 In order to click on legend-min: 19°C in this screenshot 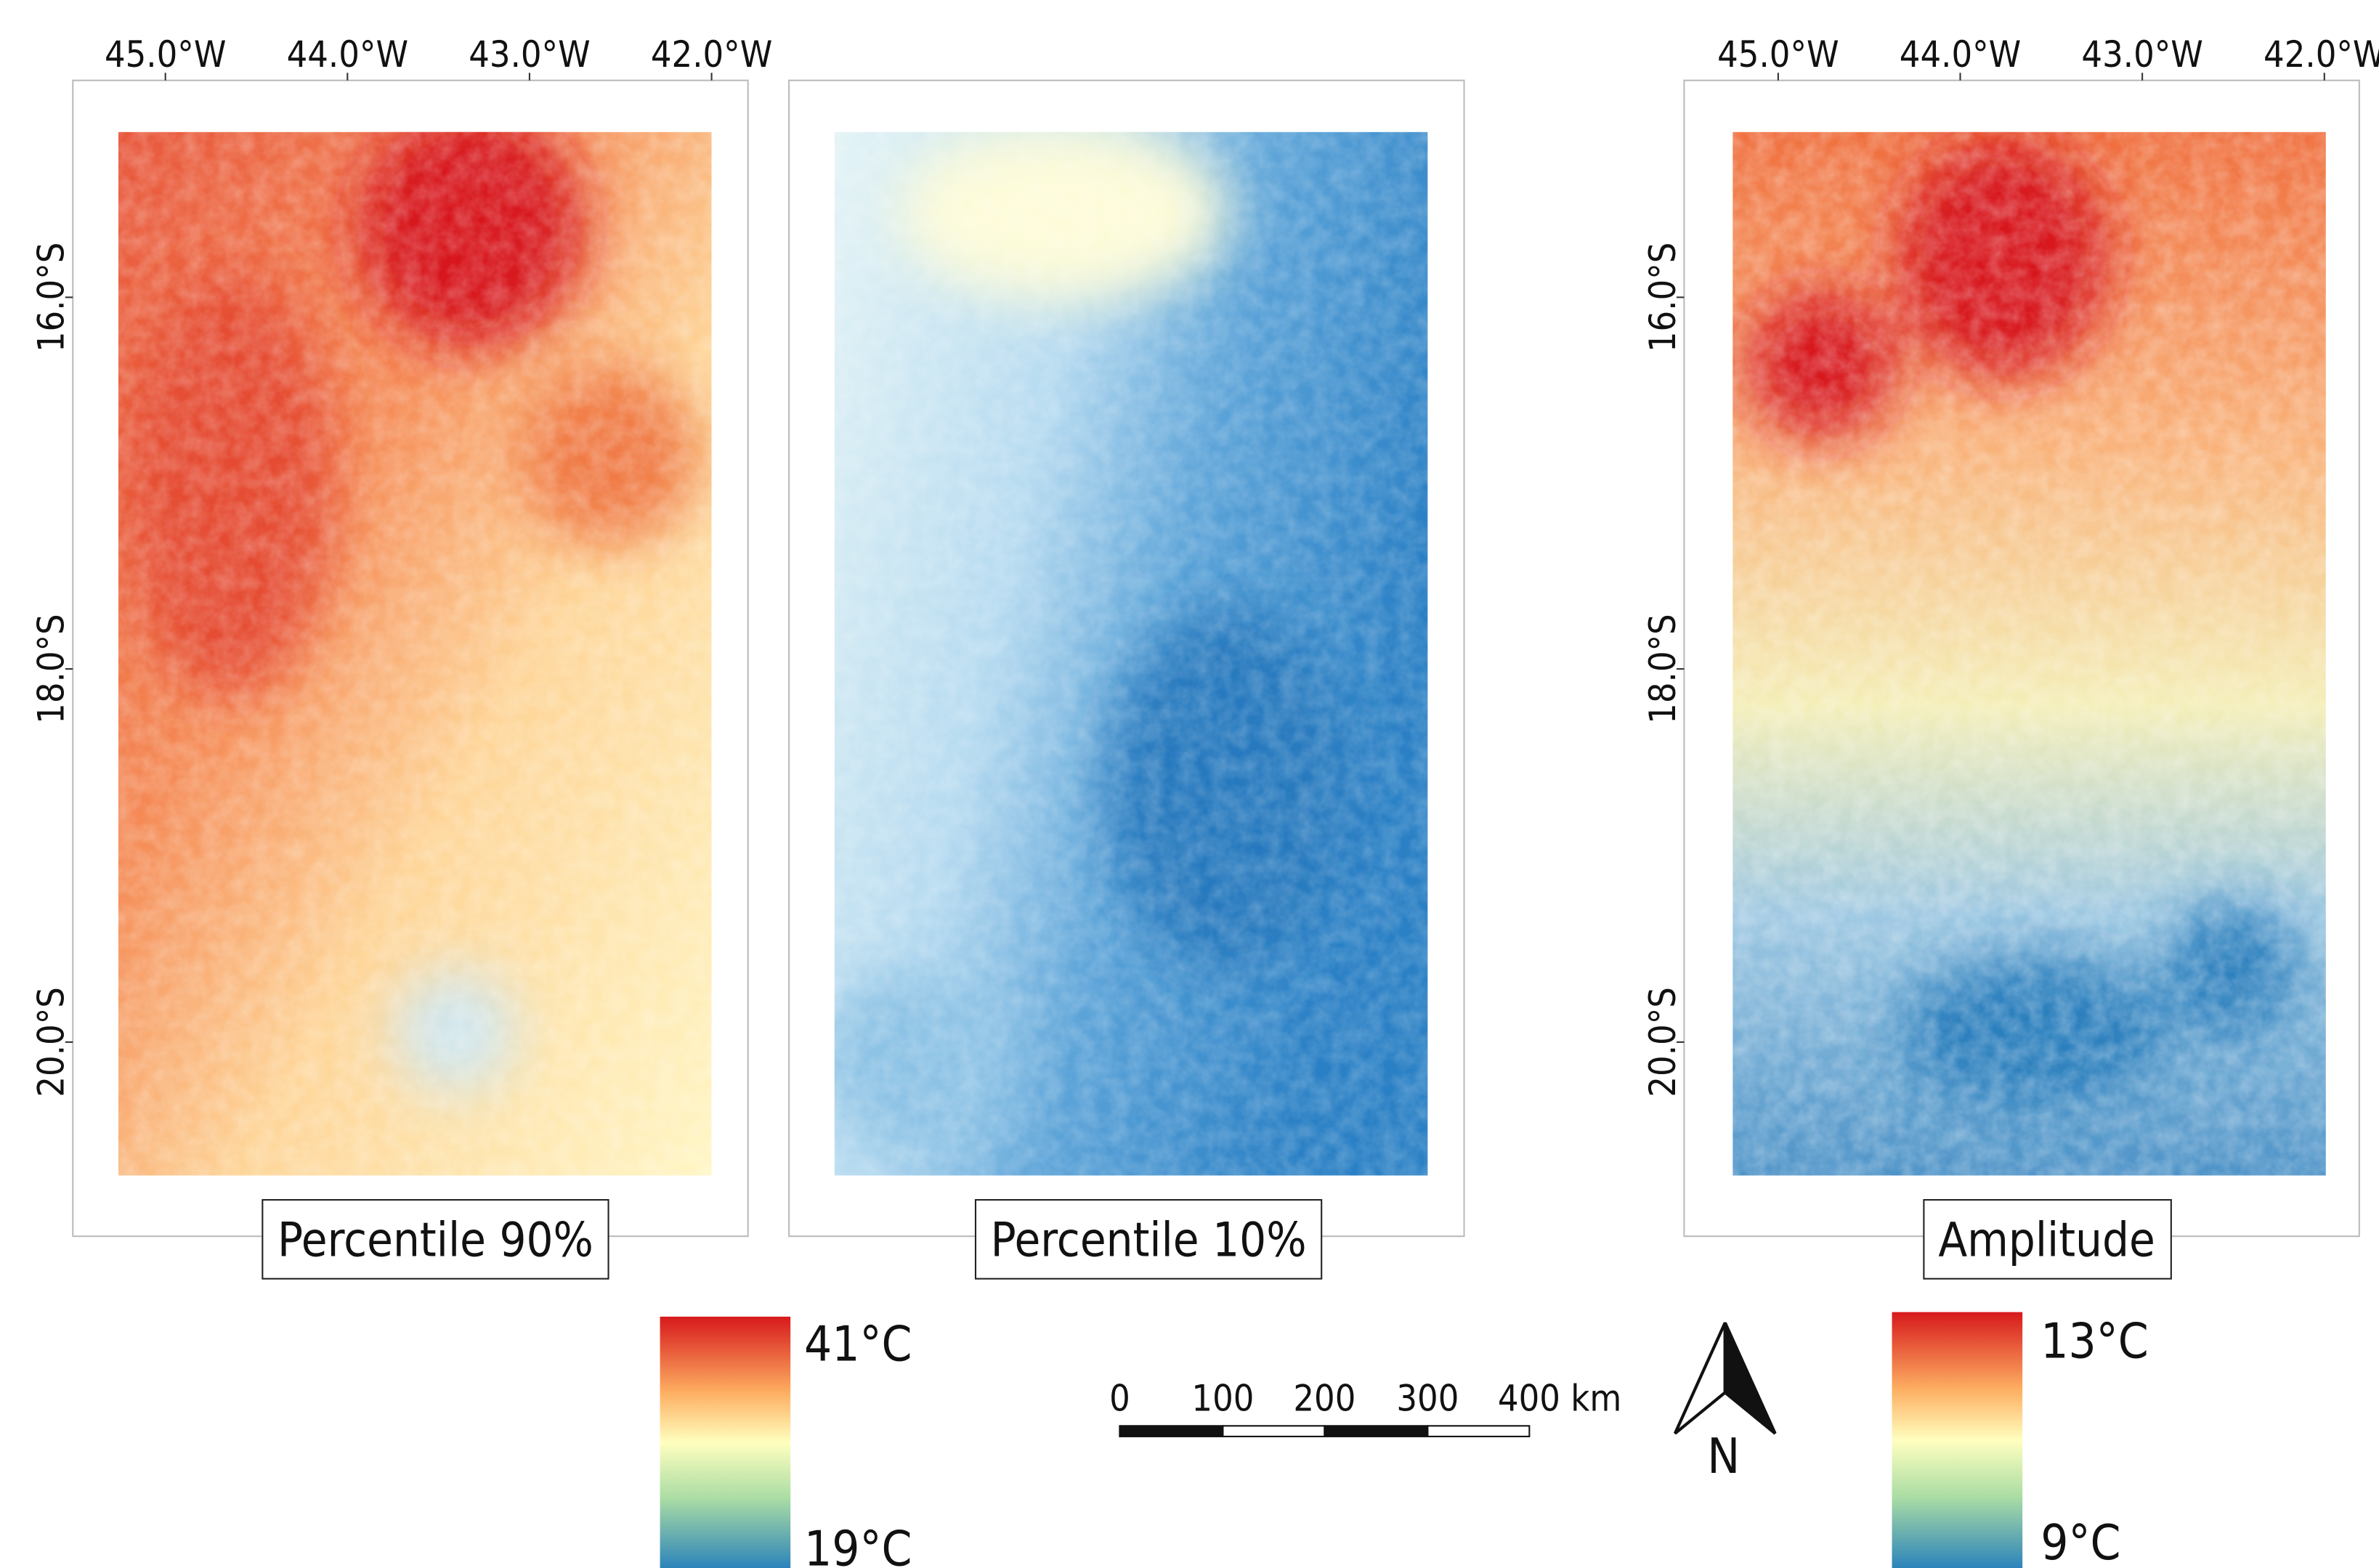, I will do `click(858, 1544)`.